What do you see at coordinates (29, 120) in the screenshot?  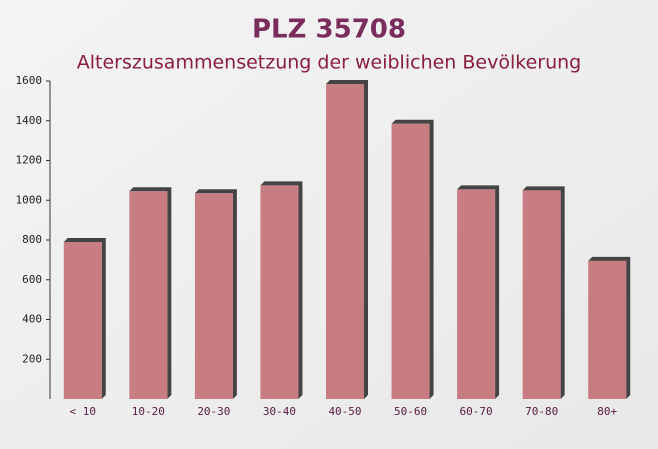 I see `y-tick-label: 1400` at bounding box center [29, 120].